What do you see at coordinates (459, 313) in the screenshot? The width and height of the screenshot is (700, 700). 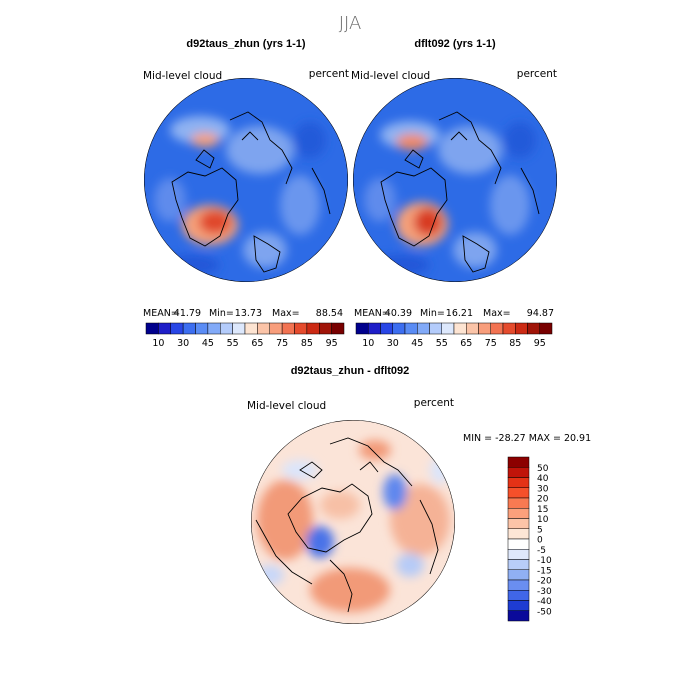 I see `panel-b-min-value: 16.21` at bounding box center [459, 313].